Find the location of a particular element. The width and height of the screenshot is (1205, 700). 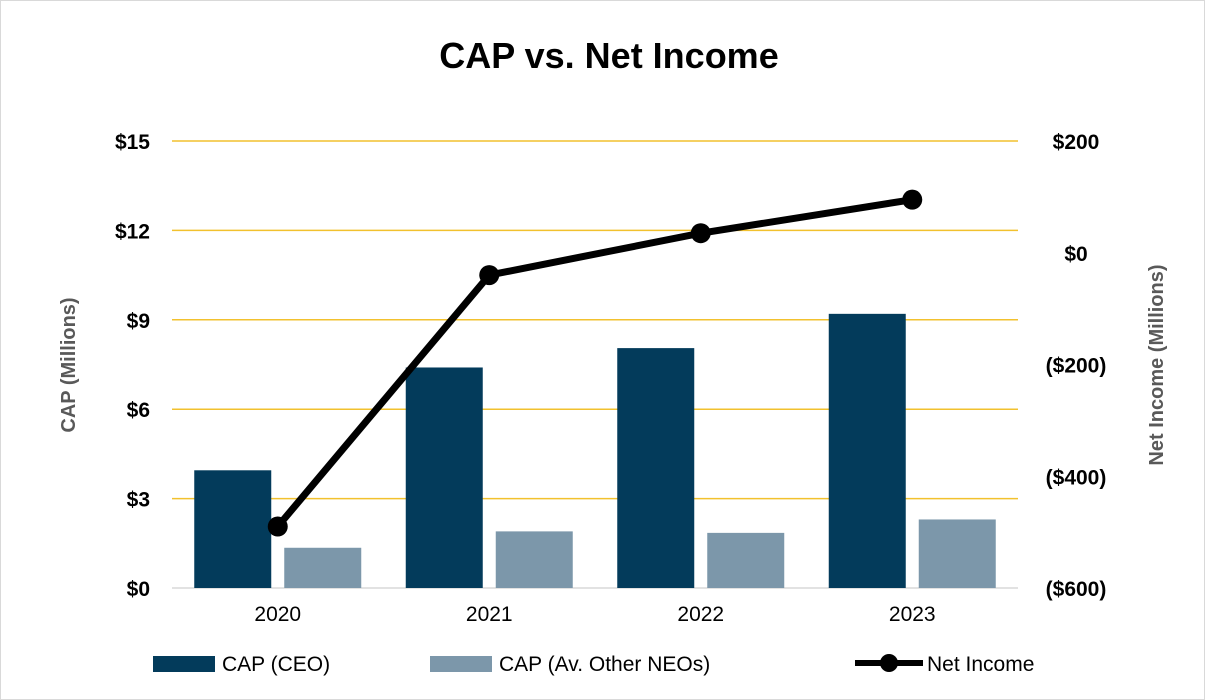

bar-cap-ceo-2021 is located at coordinates (444, 477).